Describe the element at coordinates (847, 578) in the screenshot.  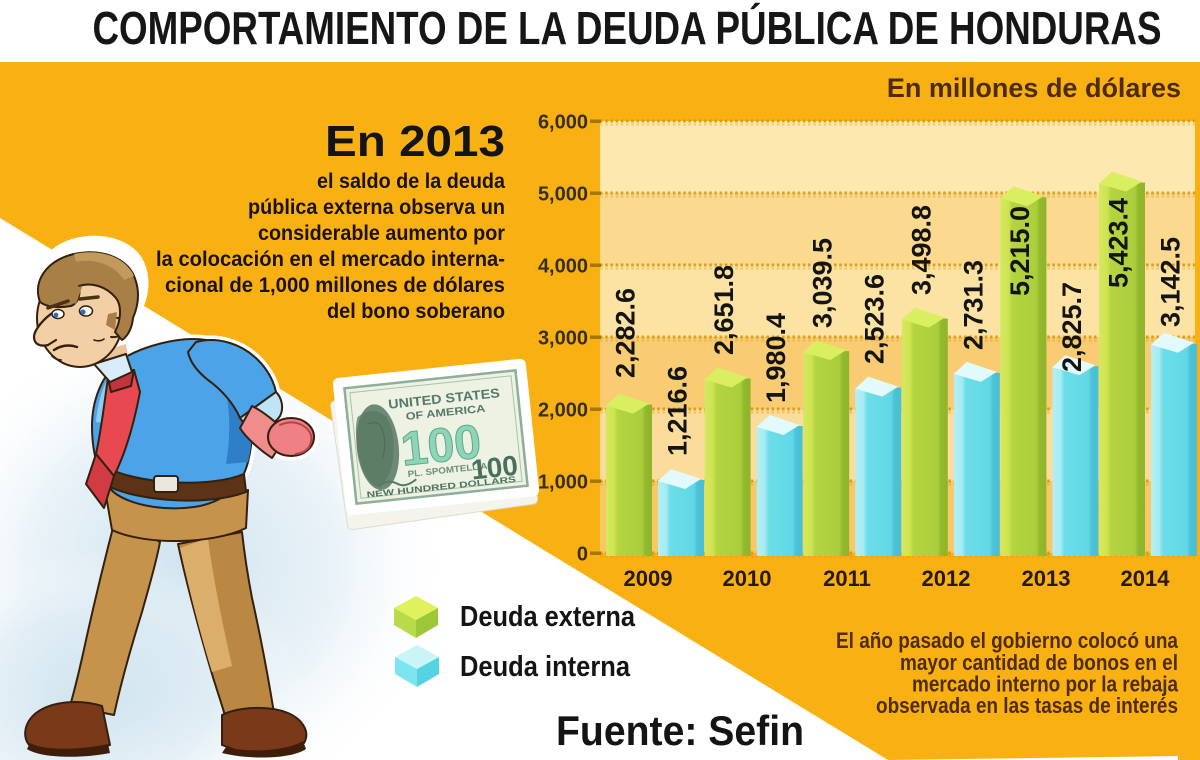
I see `svg-text: 2011` at that location.